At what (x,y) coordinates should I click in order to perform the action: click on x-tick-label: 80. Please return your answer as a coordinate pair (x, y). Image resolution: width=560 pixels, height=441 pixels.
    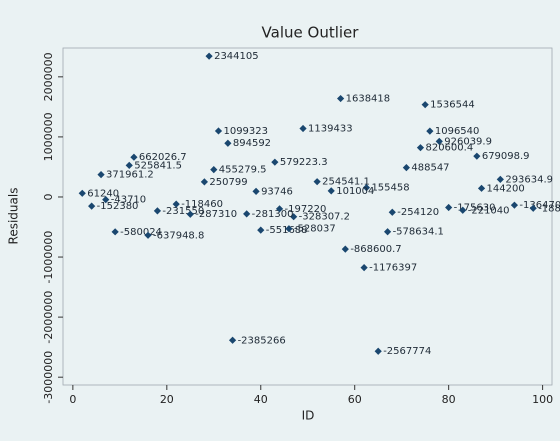
    Looking at the image, I should click on (449, 399).